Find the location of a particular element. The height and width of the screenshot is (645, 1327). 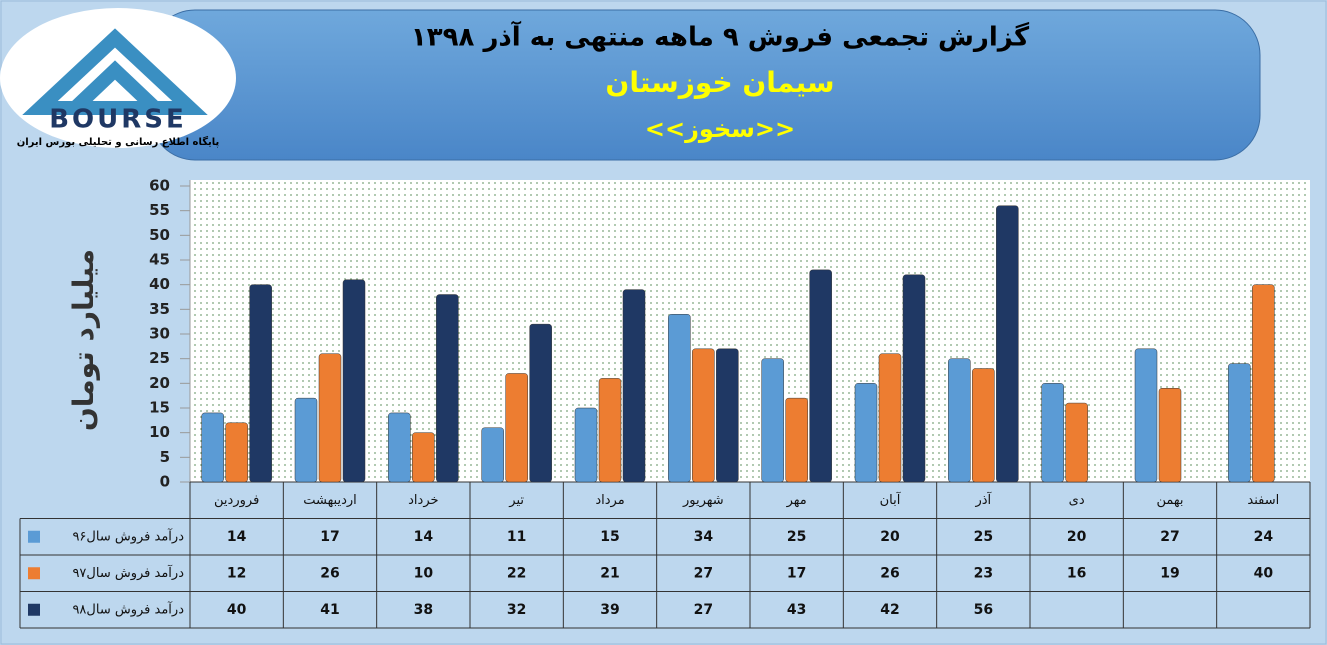

x-tick-label: فروردین is located at coordinates (236, 500).